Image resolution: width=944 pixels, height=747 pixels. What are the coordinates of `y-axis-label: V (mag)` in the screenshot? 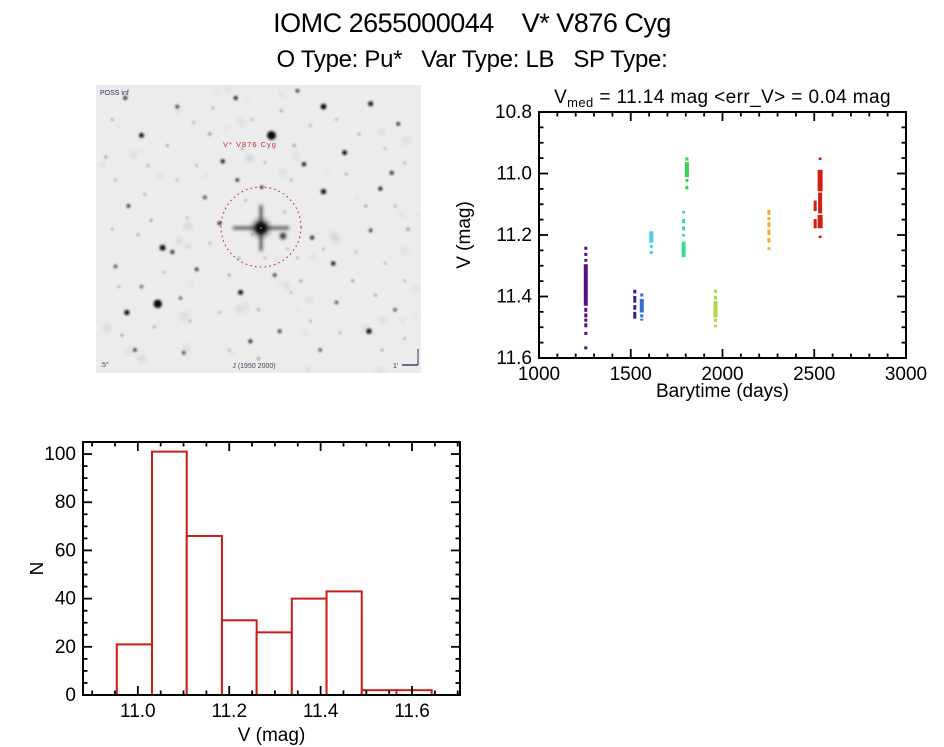 It's located at (465, 235).